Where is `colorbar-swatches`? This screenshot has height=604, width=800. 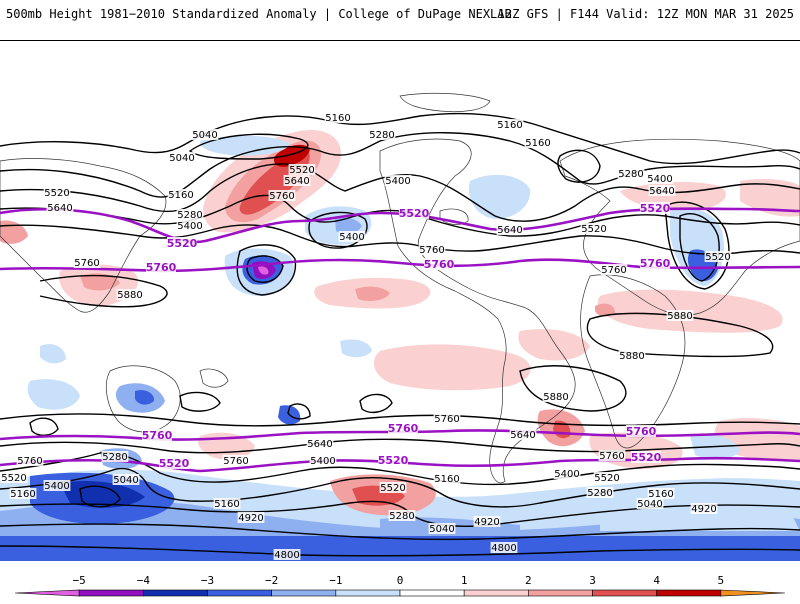
colorbar-swatches is located at coordinates (400, 593).